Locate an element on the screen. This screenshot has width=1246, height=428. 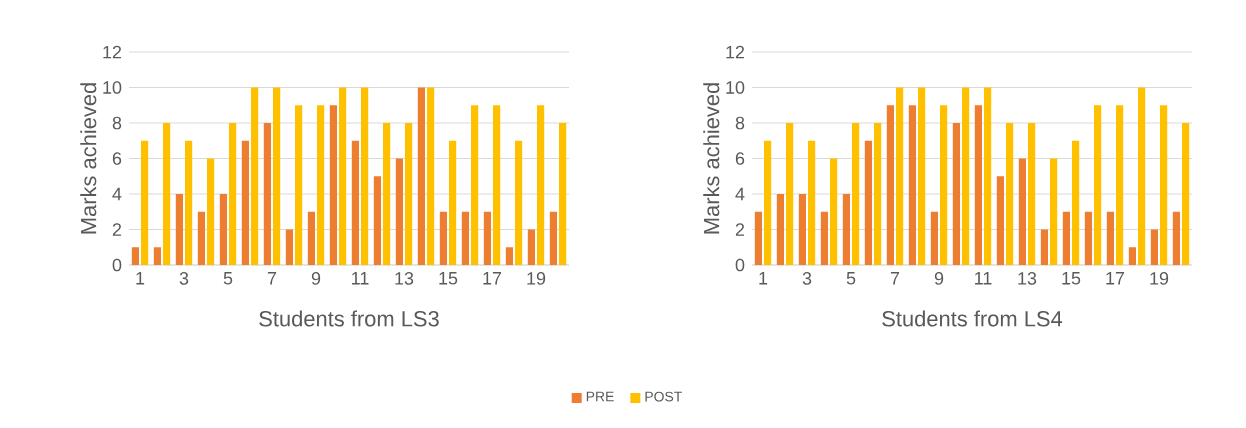
x-axis-title: Students from LS4 is located at coordinates (972, 318).